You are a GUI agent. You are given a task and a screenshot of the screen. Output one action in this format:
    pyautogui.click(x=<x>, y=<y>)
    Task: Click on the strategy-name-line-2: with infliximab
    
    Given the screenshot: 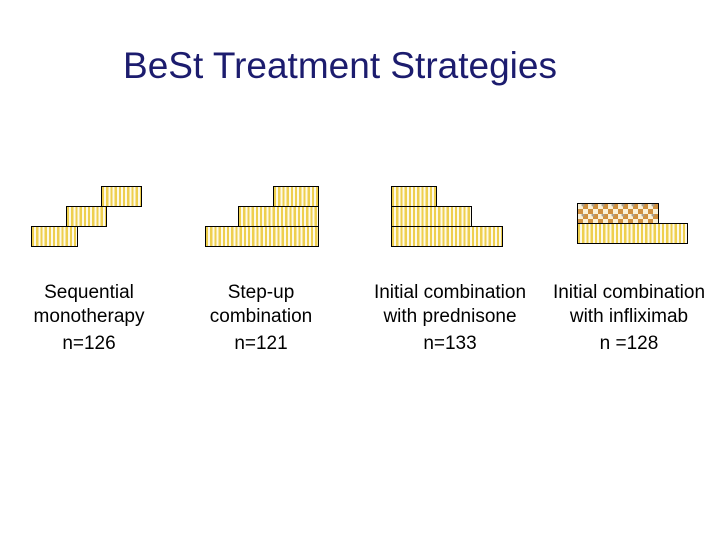 What is the action you would take?
    pyautogui.click(x=629, y=316)
    